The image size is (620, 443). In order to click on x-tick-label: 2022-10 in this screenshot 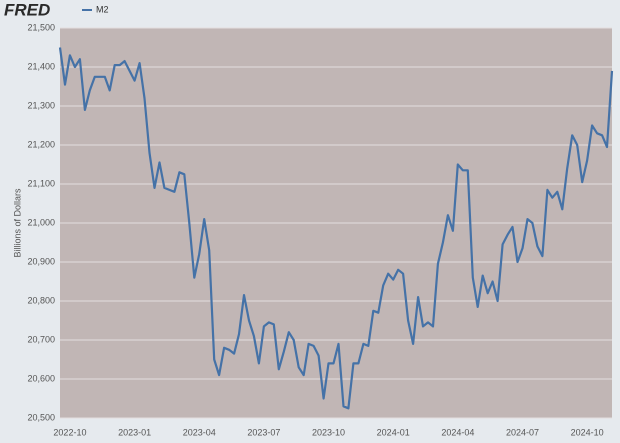, I will do `click(69, 432)`.